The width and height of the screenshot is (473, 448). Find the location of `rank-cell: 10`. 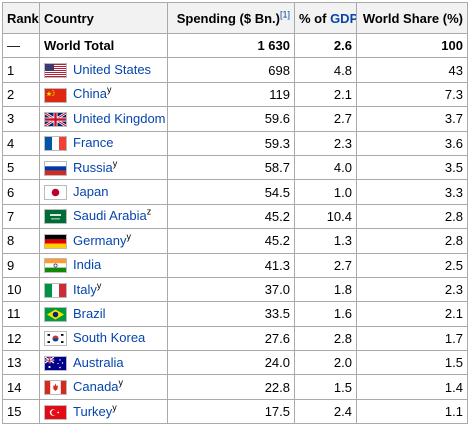

rank-cell: 10 is located at coordinates (21, 289).